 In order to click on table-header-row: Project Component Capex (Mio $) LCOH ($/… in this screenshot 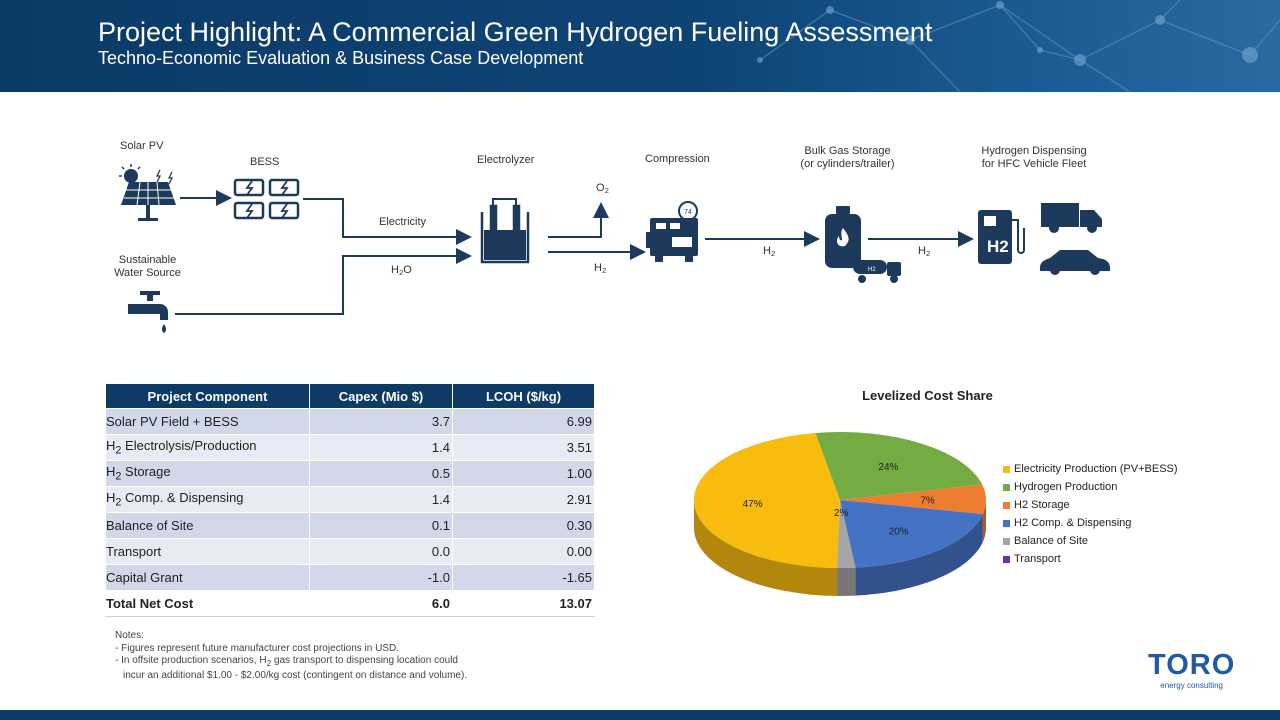, I will do `click(350, 396)`.